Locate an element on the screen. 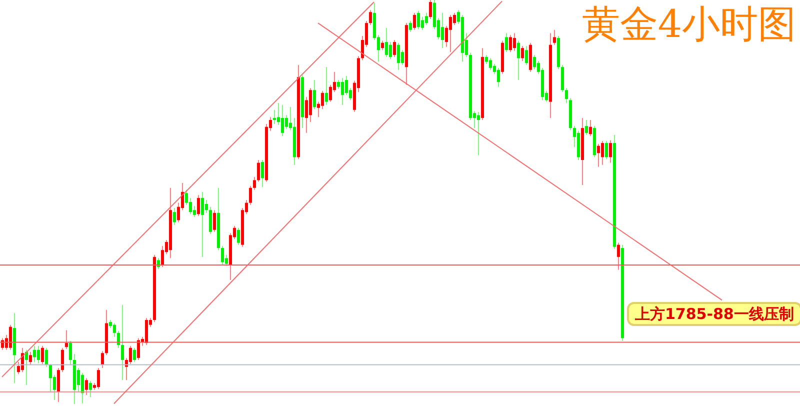 The height and width of the screenshot is (406, 800). chart-title: 黄金4小时图 is located at coordinates (689, 24).